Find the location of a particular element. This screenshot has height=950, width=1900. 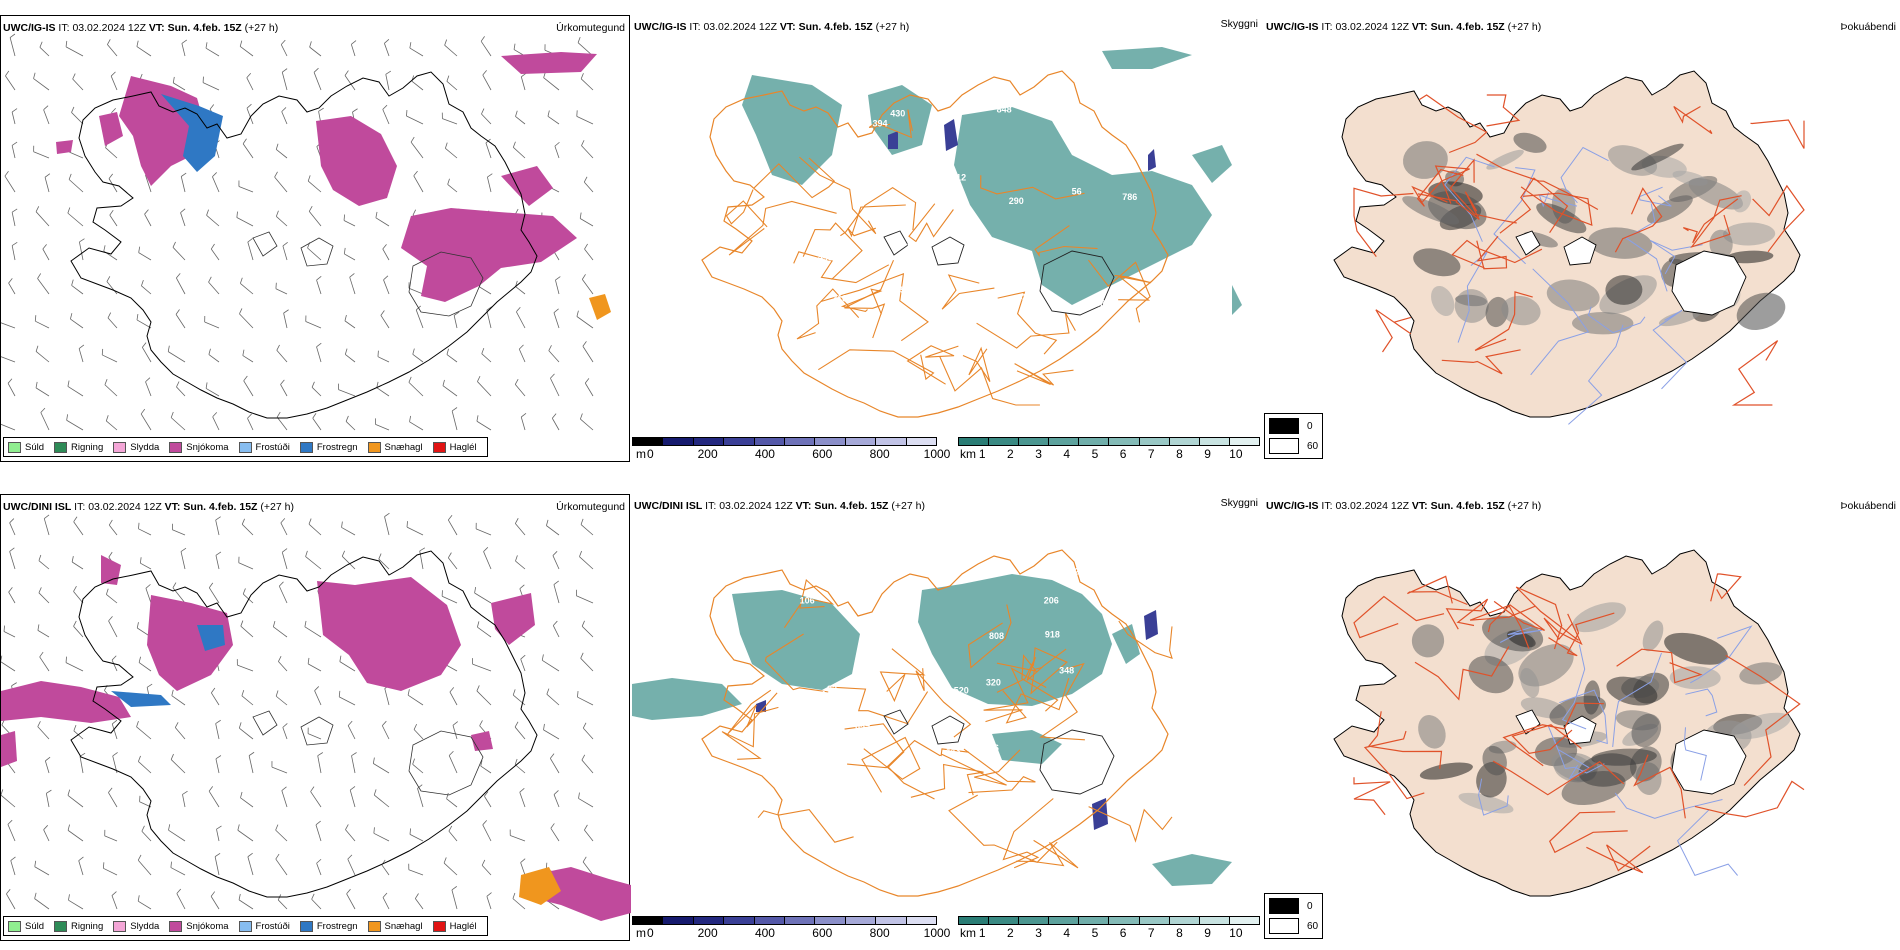

fog-map-top is located at coordinates (1569, 247).